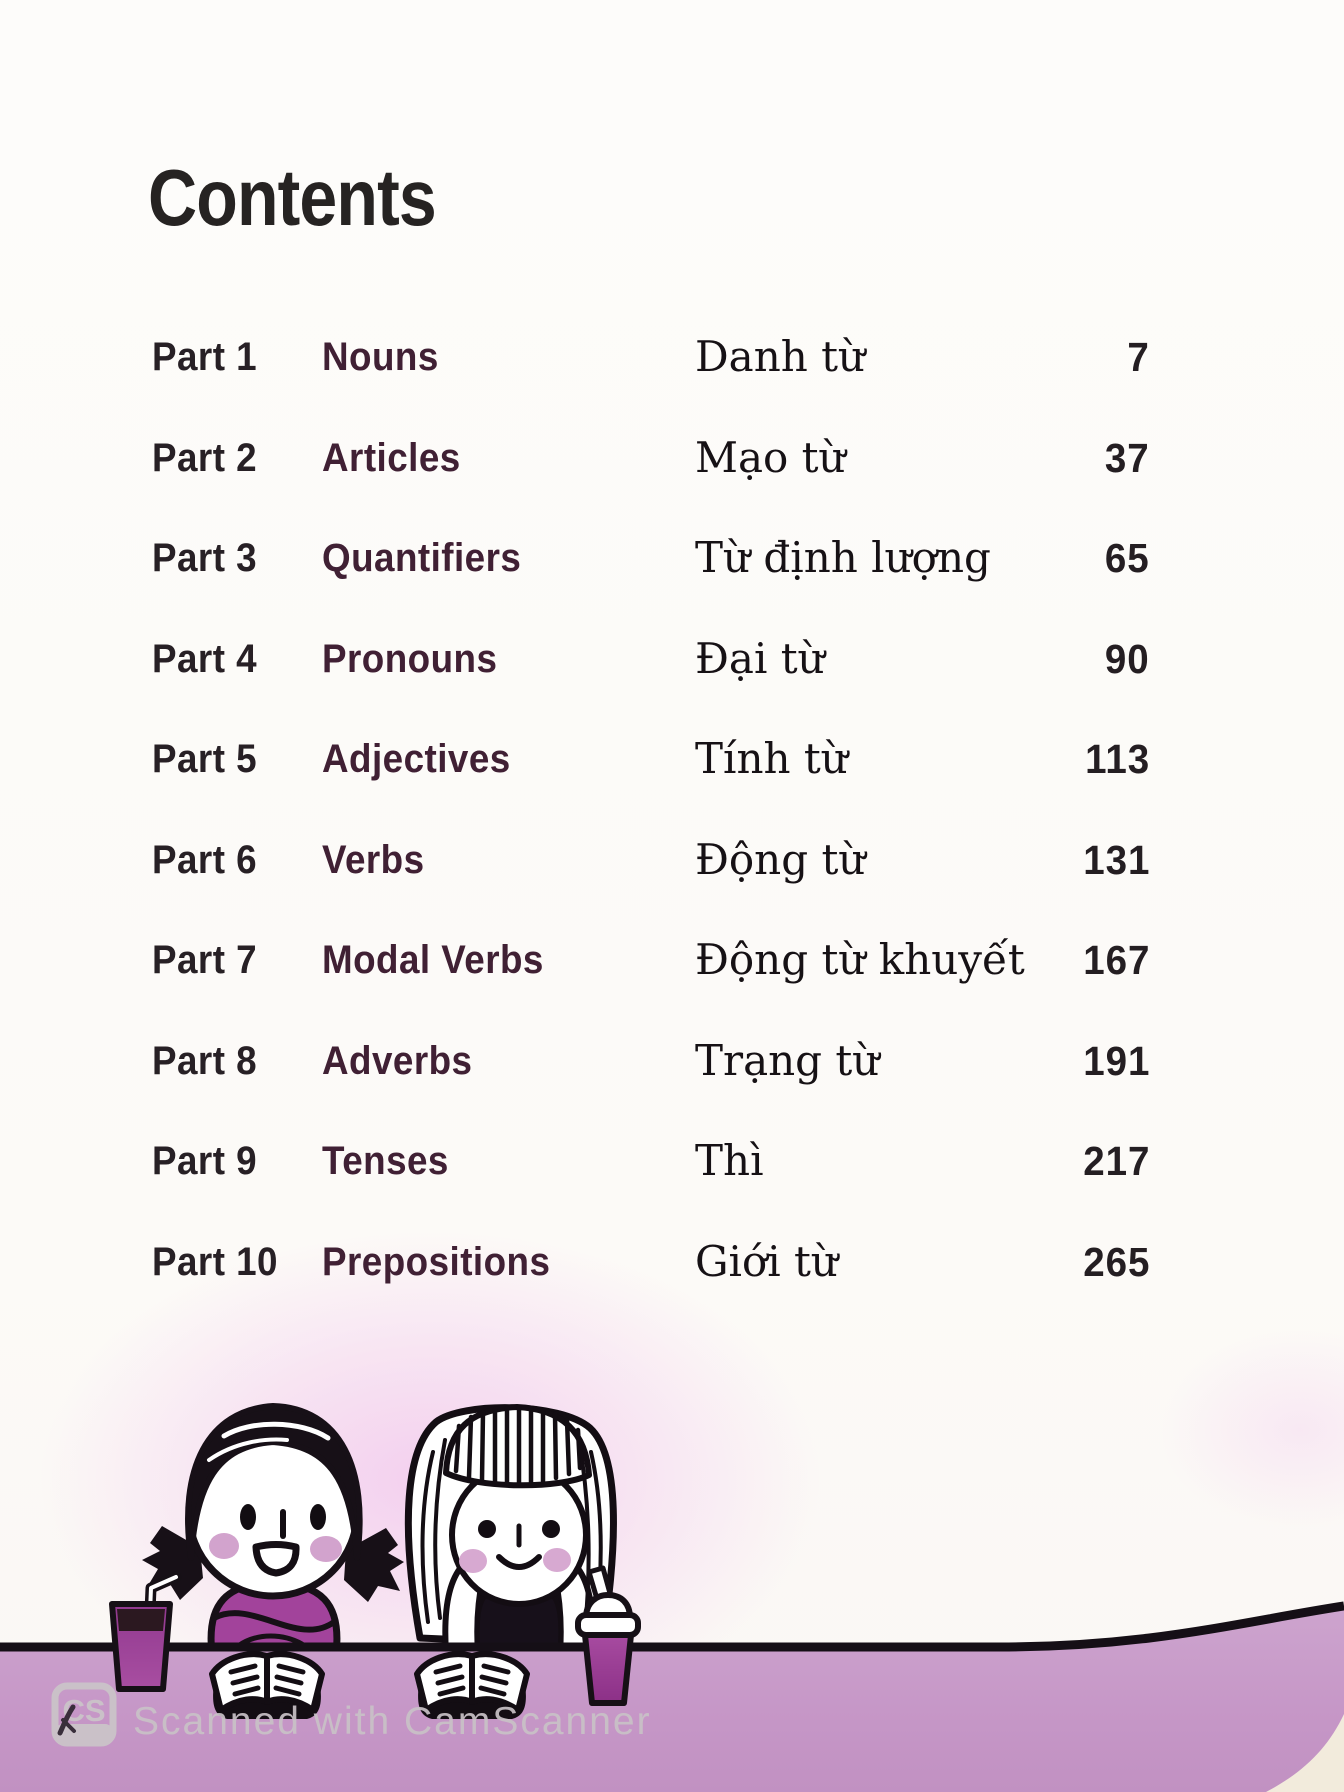 The height and width of the screenshot is (1792, 1344). Describe the element at coordinates (1116, 1161) in the screenshot. I see `page-number: 217` at that location.